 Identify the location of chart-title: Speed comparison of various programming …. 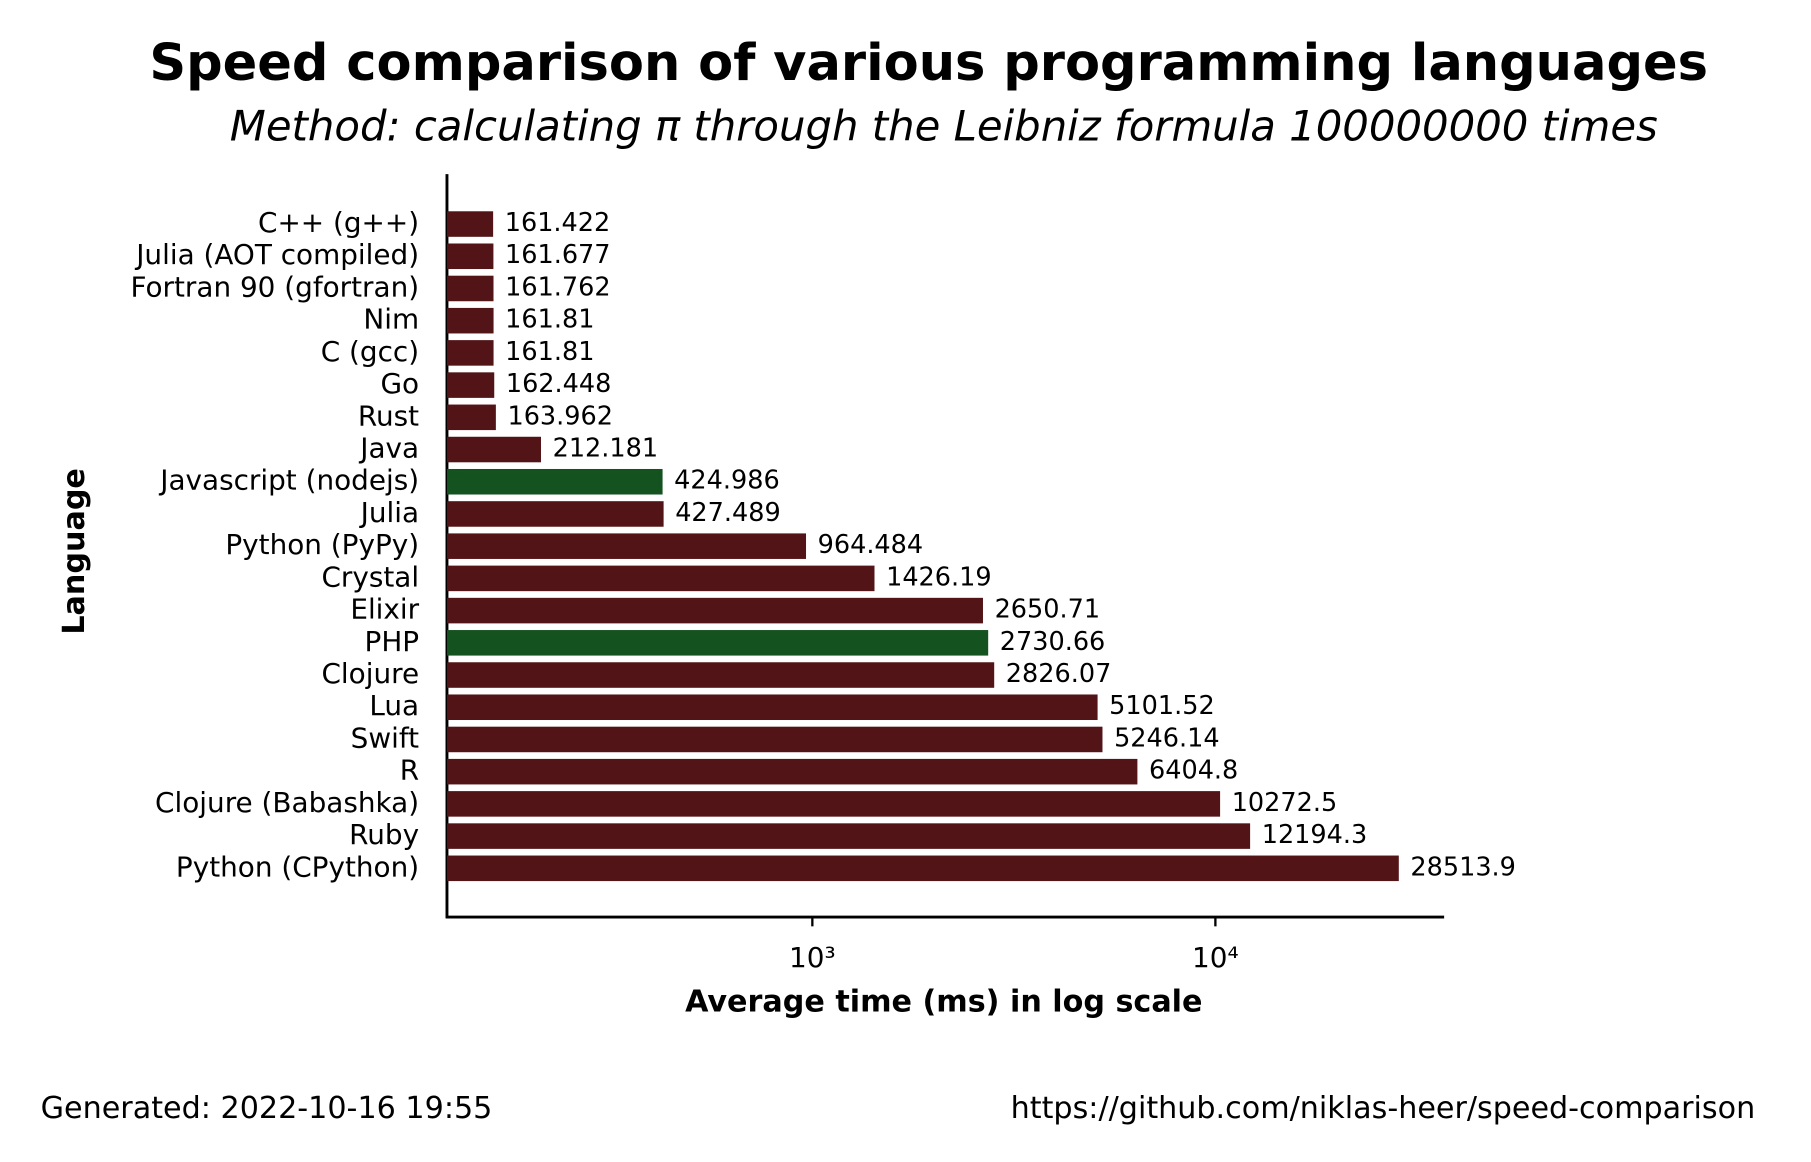
(928, 63).